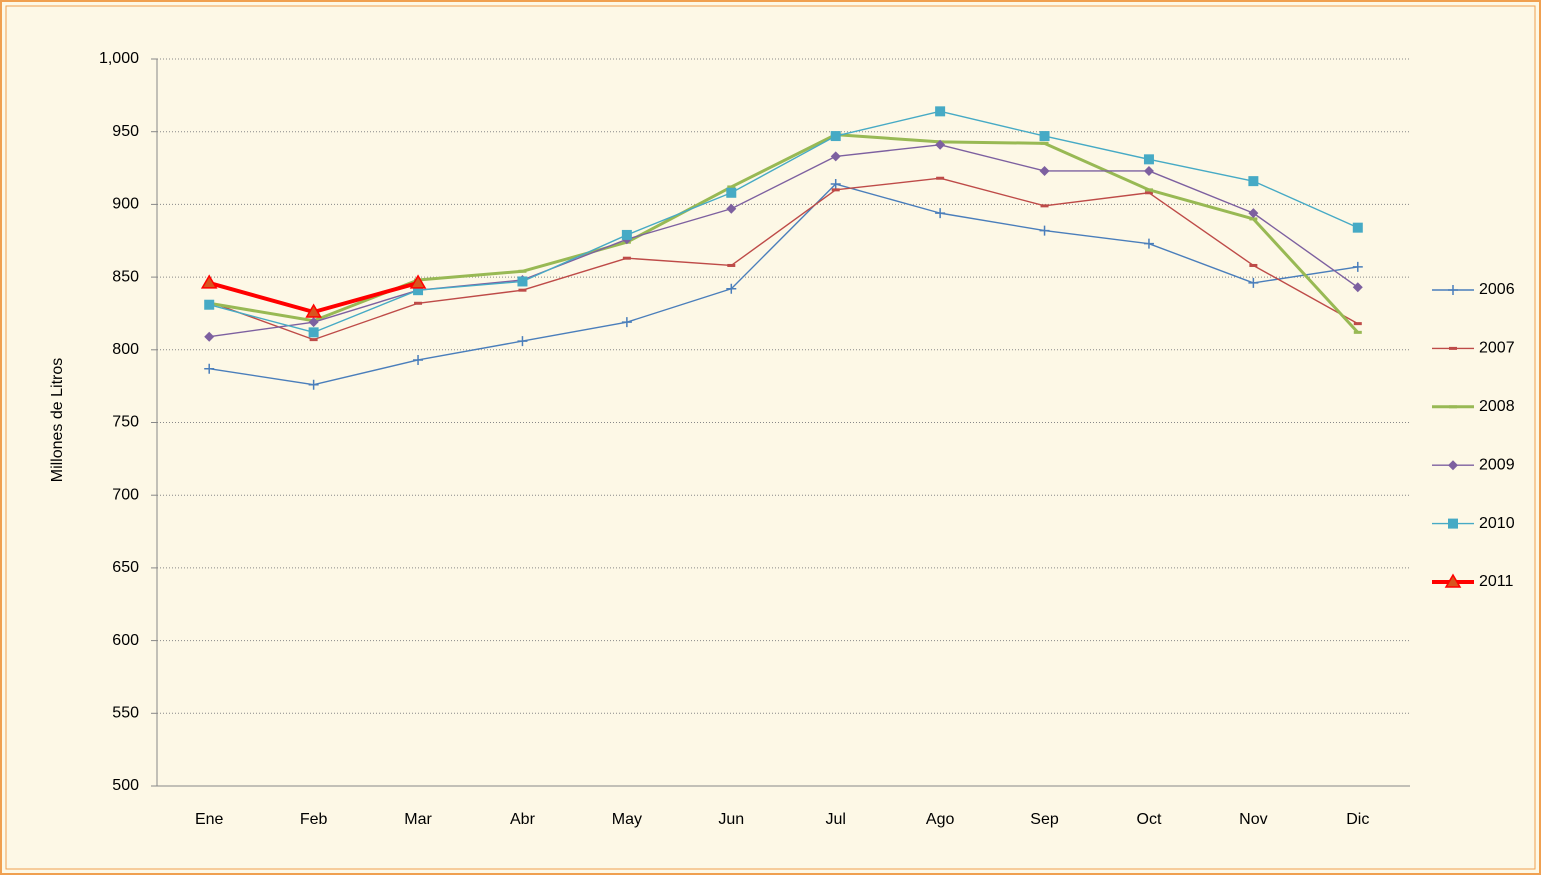  I want to click on legend-label: 2009, so click(1497, 464).